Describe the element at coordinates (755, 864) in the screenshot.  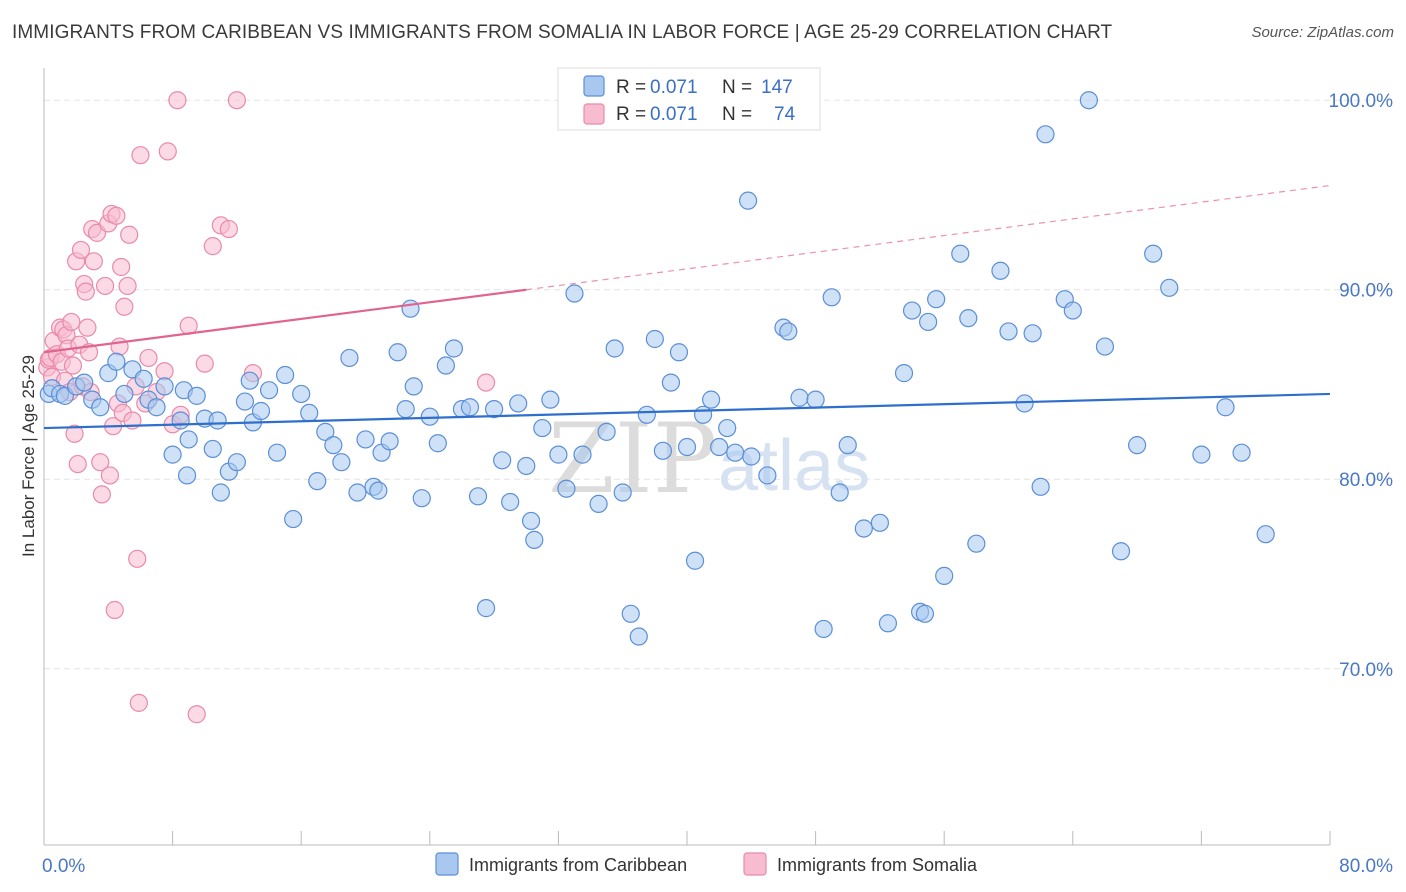
I see `bottom-legend-swatch-somalia` at that location.